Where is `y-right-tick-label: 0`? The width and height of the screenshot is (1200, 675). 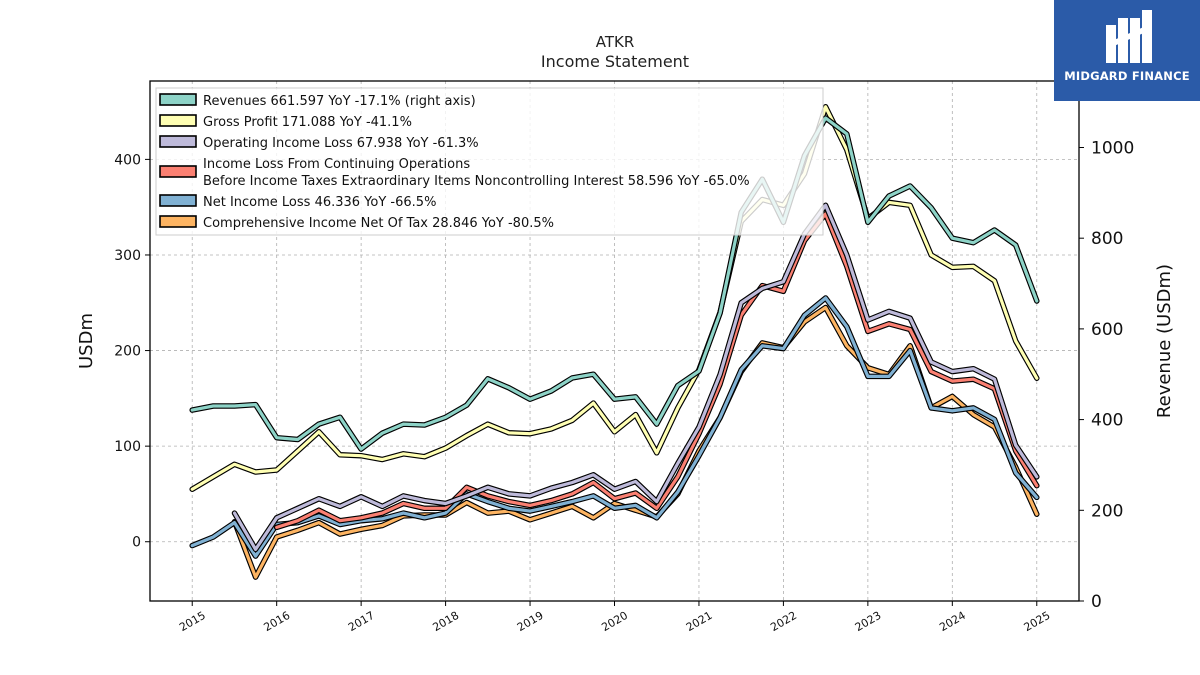
y-right-tick-label: 0 is located at coordinates (1096, 602).